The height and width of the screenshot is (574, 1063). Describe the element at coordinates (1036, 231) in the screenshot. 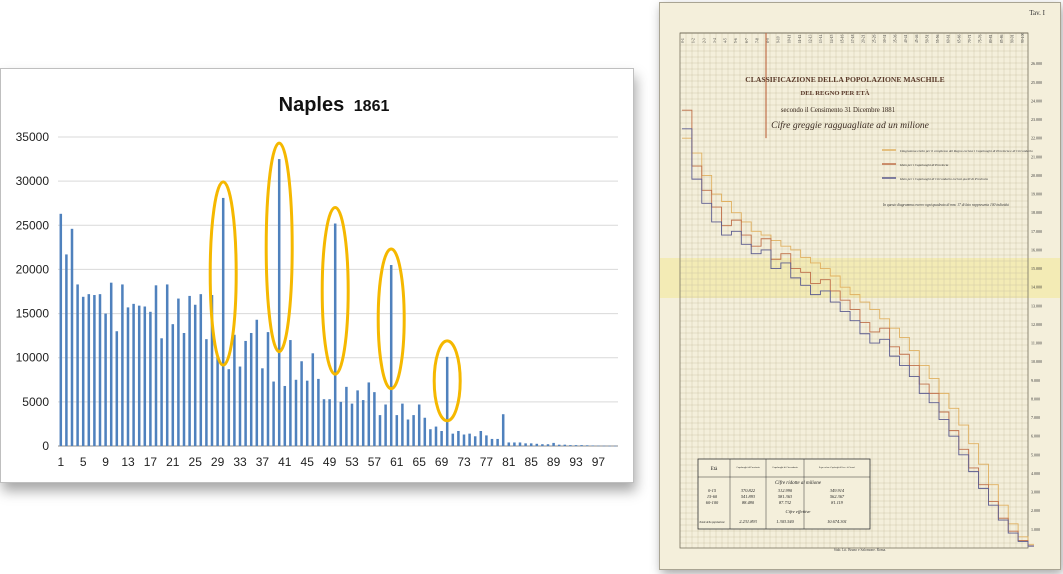

I see `diagram-y-tick-label: 17.000` at that location.